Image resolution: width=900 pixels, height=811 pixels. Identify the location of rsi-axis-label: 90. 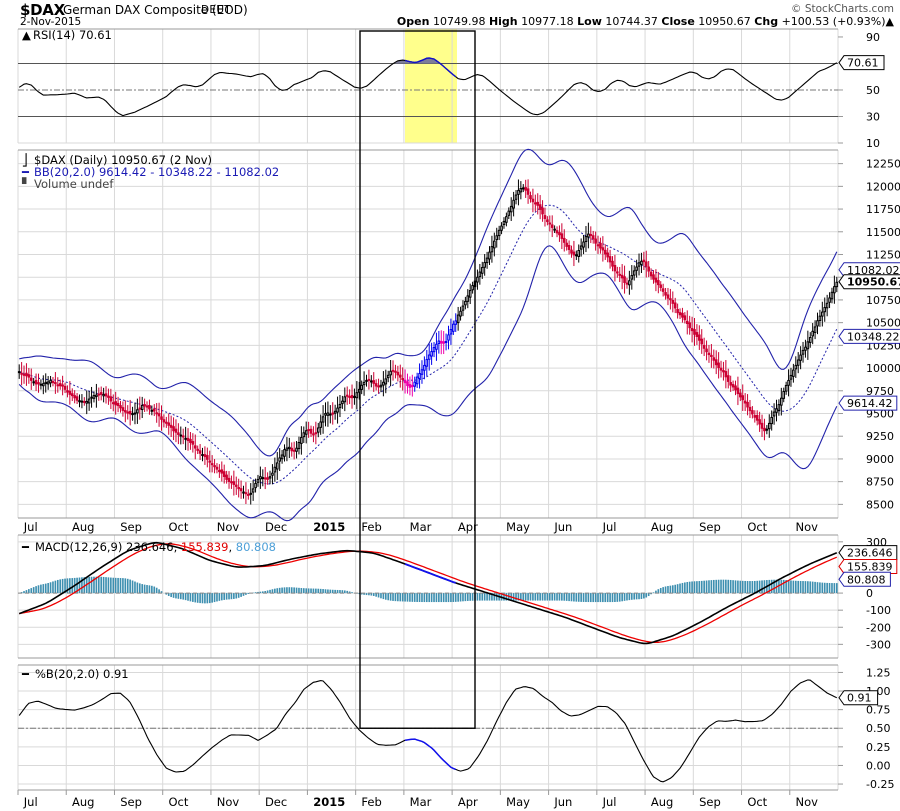
(873, 37).